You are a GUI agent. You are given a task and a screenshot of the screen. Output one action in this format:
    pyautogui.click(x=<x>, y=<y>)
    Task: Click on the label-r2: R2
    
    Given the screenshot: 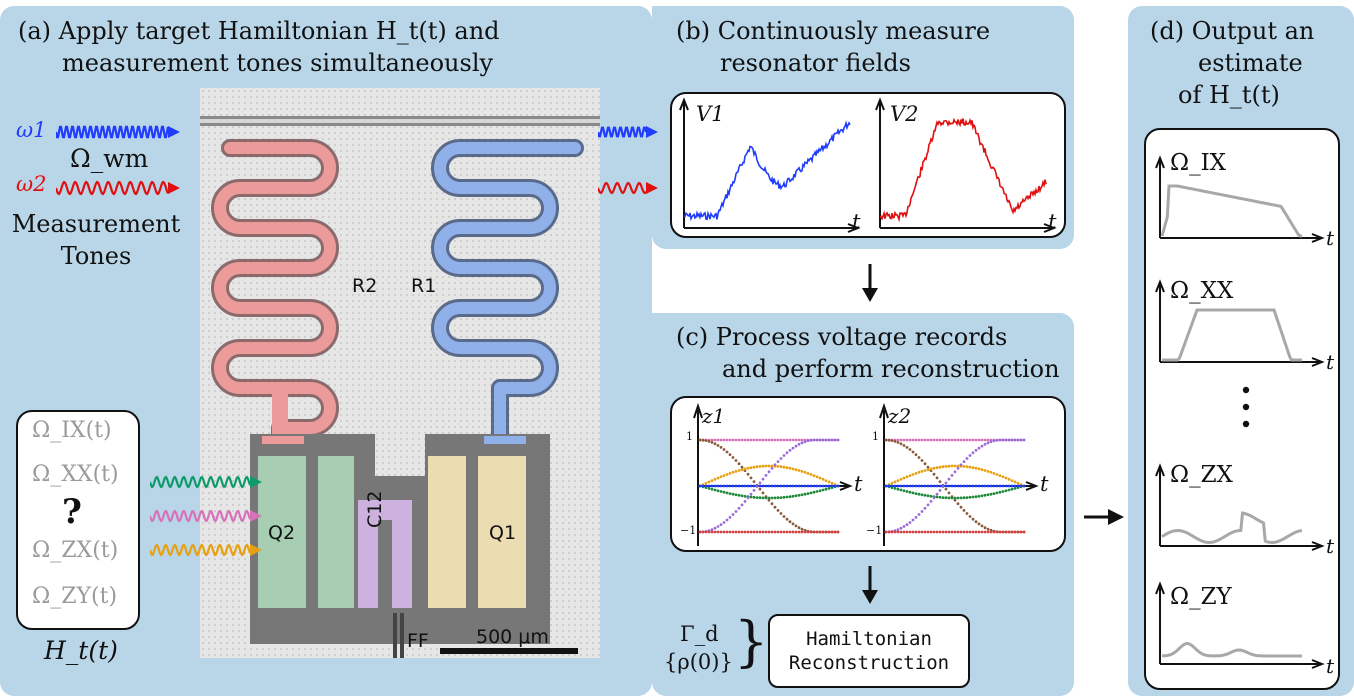 What is the action you would take?
    pyautogui.click(x=365, y=286)
    